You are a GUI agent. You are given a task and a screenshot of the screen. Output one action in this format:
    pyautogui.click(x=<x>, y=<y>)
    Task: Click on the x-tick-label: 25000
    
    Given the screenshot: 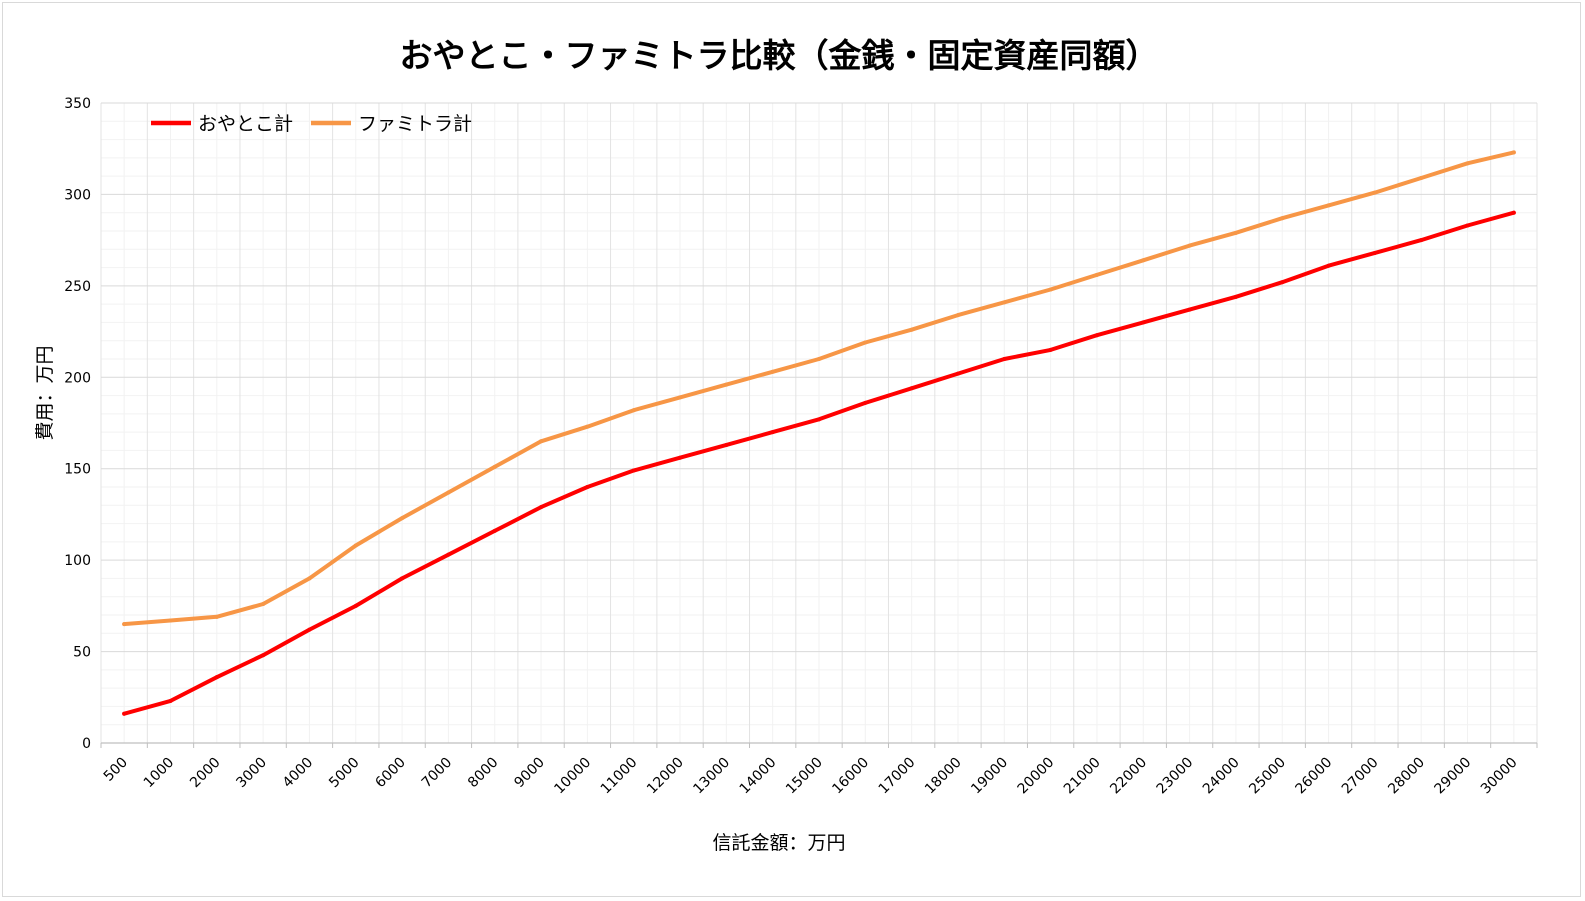 What is the action you would take?
    pyautogui.click(x=1267, y=776)
    